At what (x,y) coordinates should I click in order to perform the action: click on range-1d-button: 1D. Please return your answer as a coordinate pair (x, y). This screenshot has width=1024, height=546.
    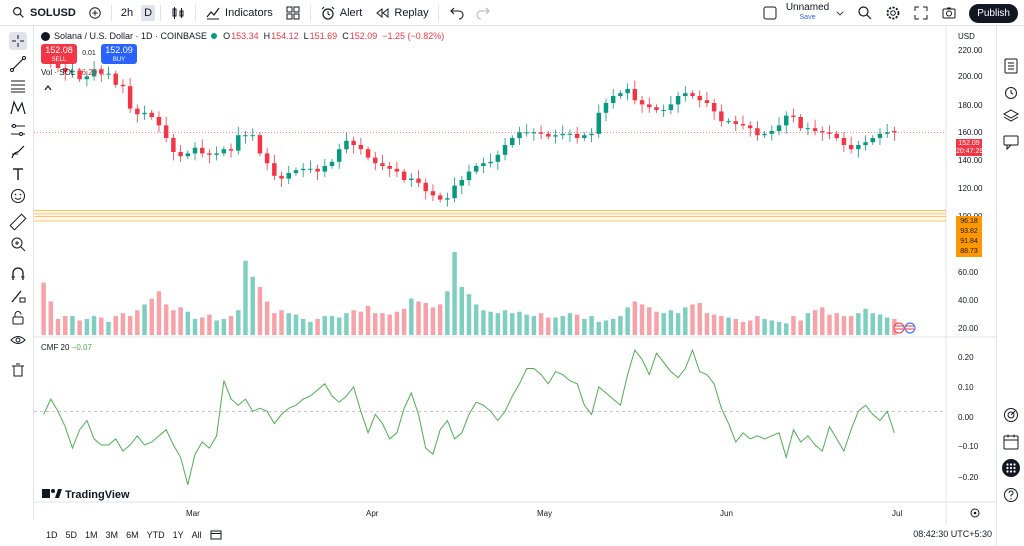
    Looking at the image, I should click on (52, 535).